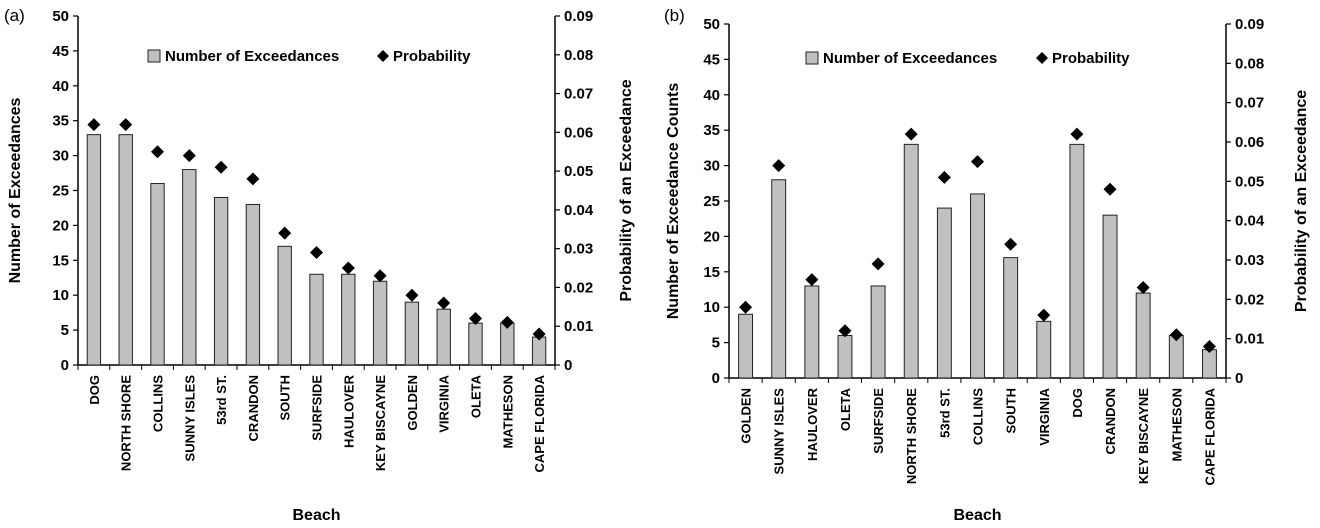 The height and width of the screenshot is (528, 1320). Describe the element at coordinates (711, 59) in the screenshot. I see `y-tick-label: 45` at that location.